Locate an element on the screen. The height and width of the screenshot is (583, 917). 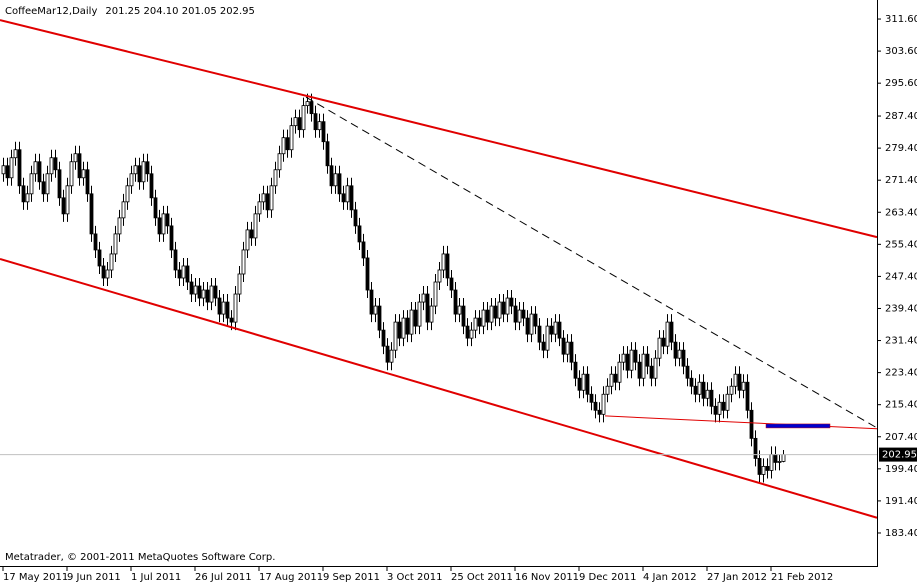
y-tick-label: 303.60 is located at coordinates (901, 51).